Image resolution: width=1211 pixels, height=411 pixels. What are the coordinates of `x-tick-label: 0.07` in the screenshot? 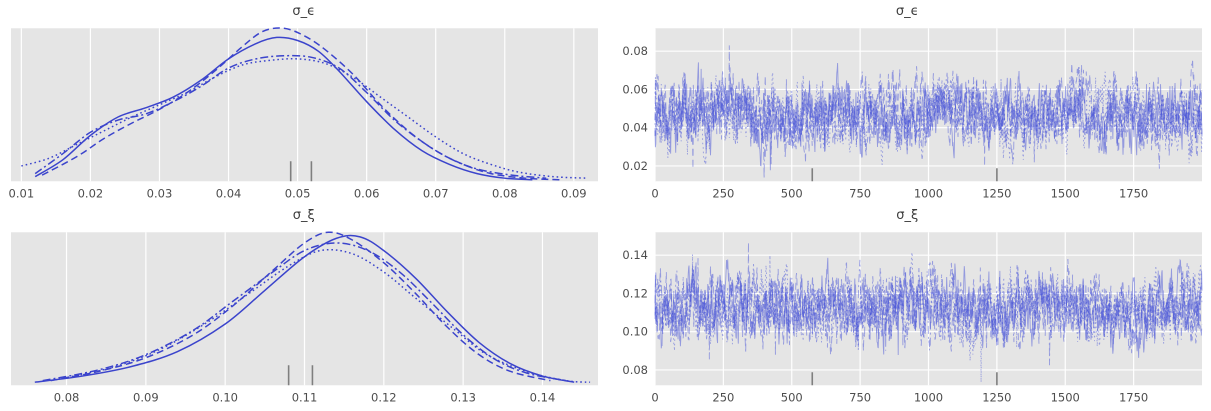 It's located at (436, 193).